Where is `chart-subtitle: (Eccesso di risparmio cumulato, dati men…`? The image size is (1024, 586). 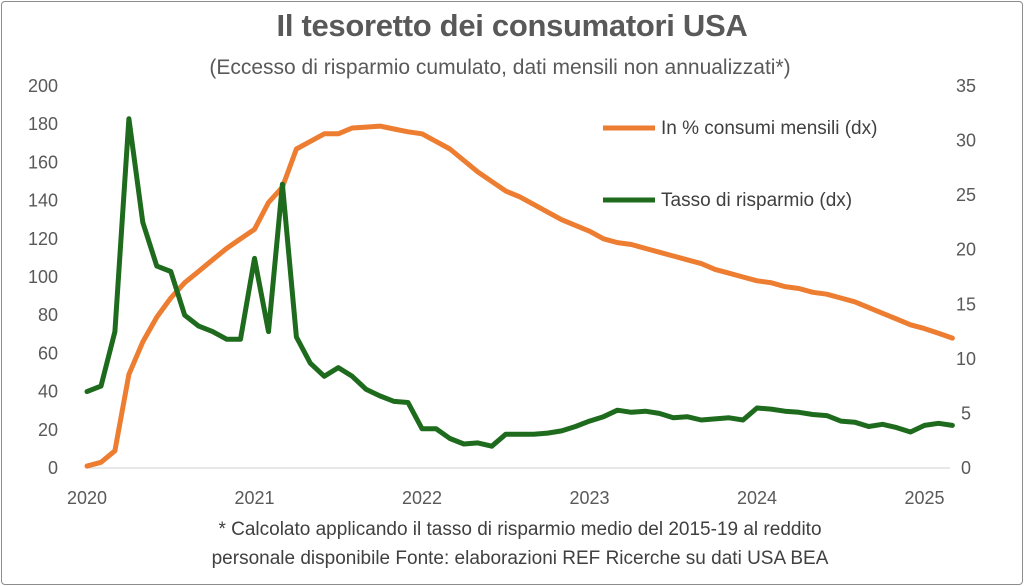
chart-subtitle: (Eccesso di risparmio cumulato, dati men… is located at coordinates (500, 67).